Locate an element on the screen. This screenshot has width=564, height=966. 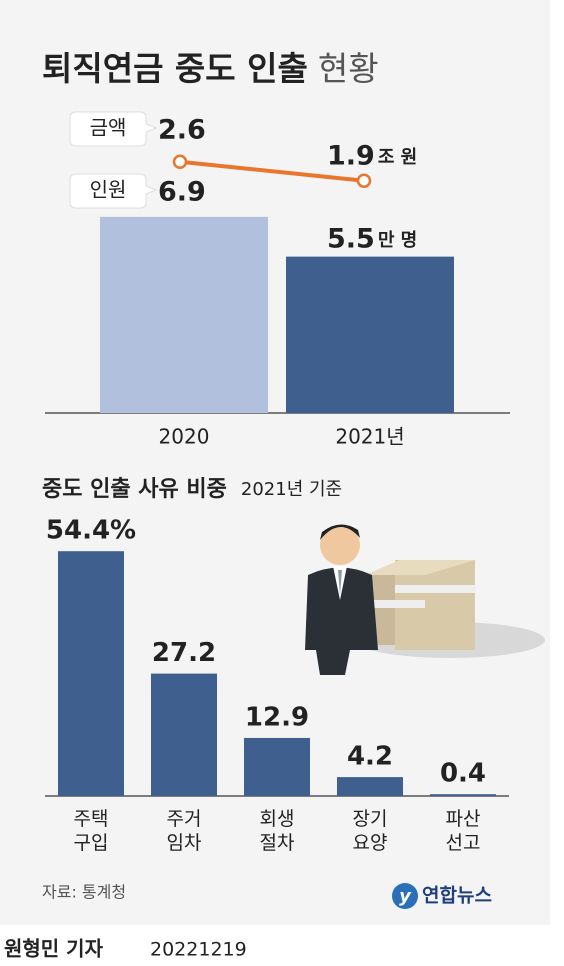
subtitle: 2021년 기준 is located at coordinates (291, 489).